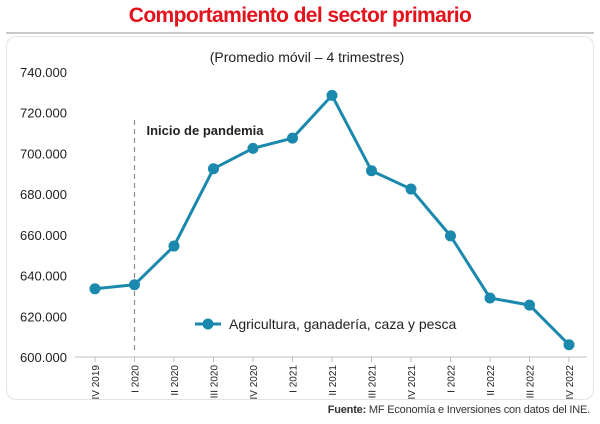 The height and width of the screenshot is (424, 600). I want to click on y-tick-label: 640.000, so click(43, 276).